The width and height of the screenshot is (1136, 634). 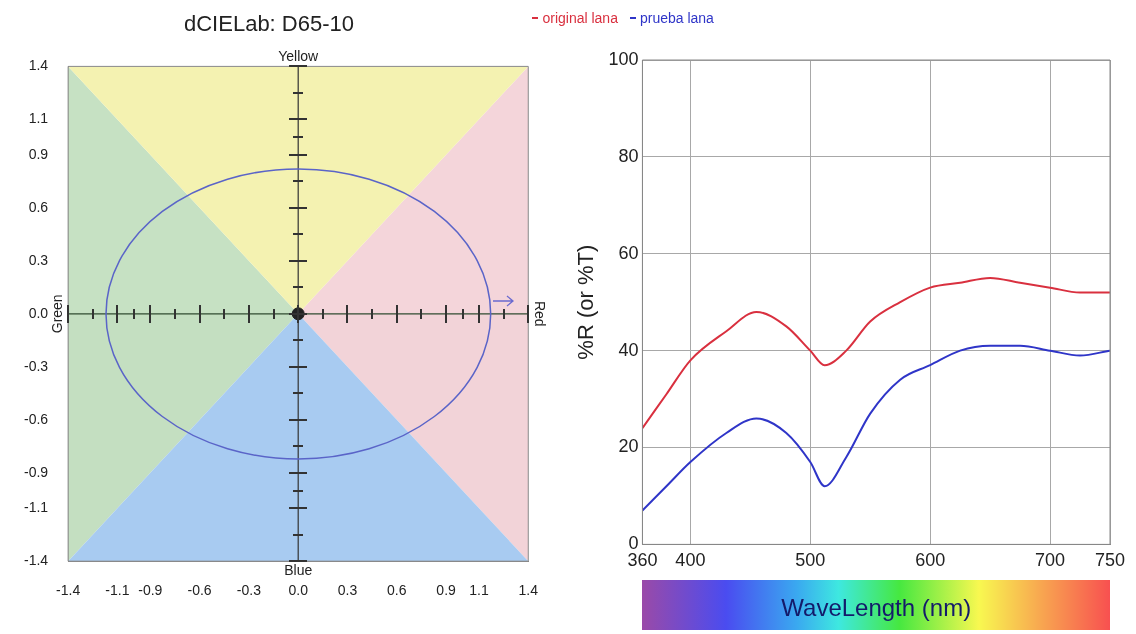 What do you see at coordinates (38, 259) in the screenshot?
I see `y-tick-label: 0.3` at bounding box center [38, 259].